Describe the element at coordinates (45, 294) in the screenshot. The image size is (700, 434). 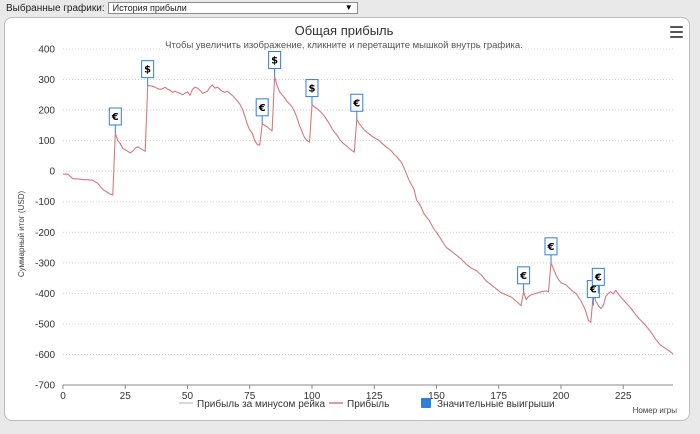
I see `y-tick-label: -400` at that location.